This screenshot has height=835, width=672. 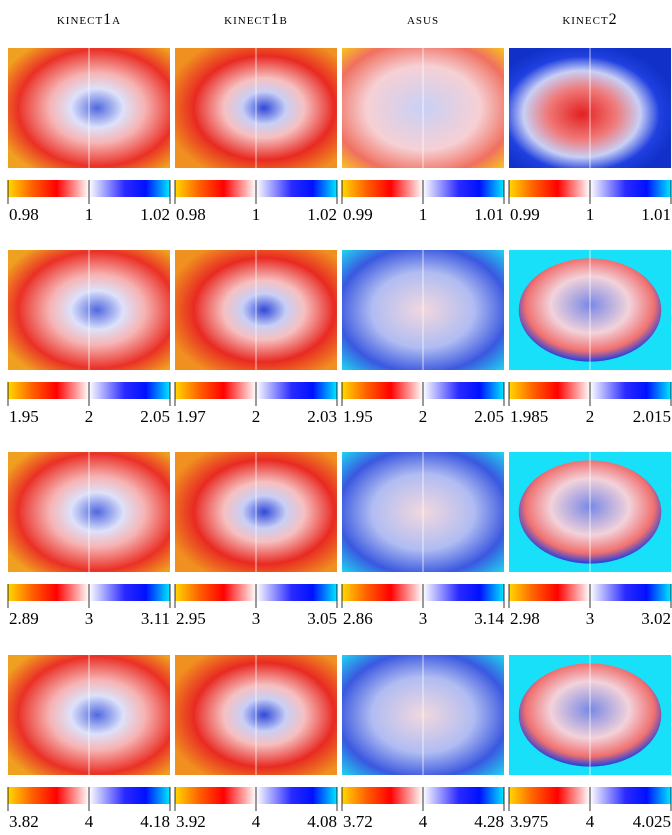 What do you see at coordinates (489, 821) in the screenshot?
I see `tick-label: 4.28` at bounding box center [489, 821].